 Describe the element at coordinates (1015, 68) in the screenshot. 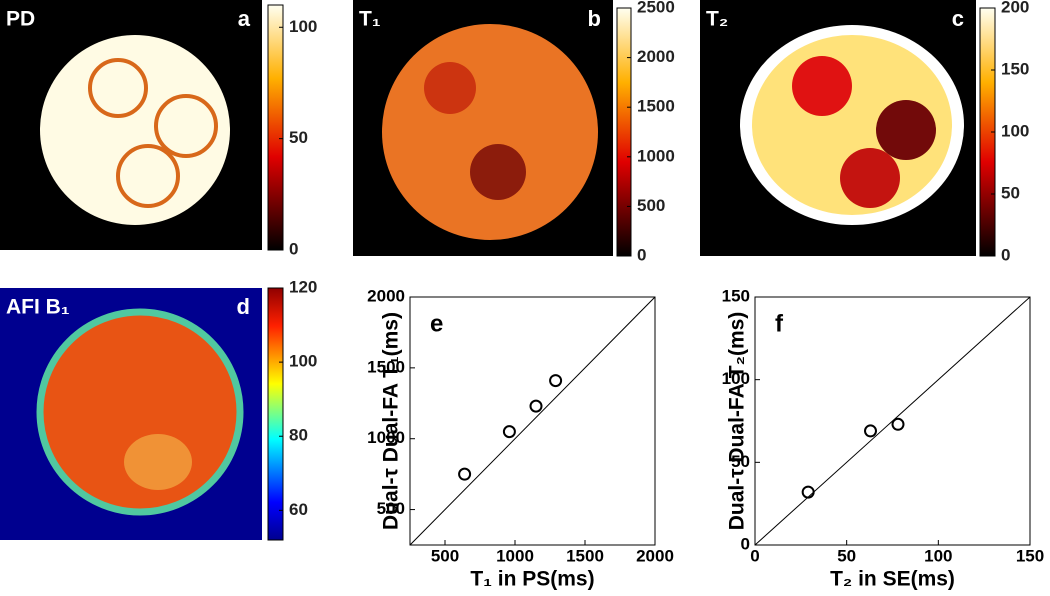

I see `colorbar-tick-label: 150` at that location.